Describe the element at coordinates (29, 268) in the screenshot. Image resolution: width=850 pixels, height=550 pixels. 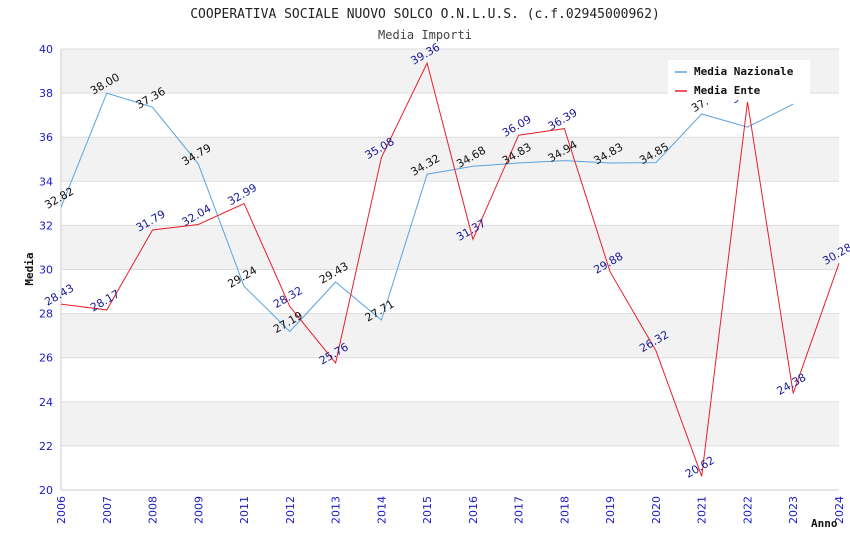
I see `y-axis-label: Media` at that location.